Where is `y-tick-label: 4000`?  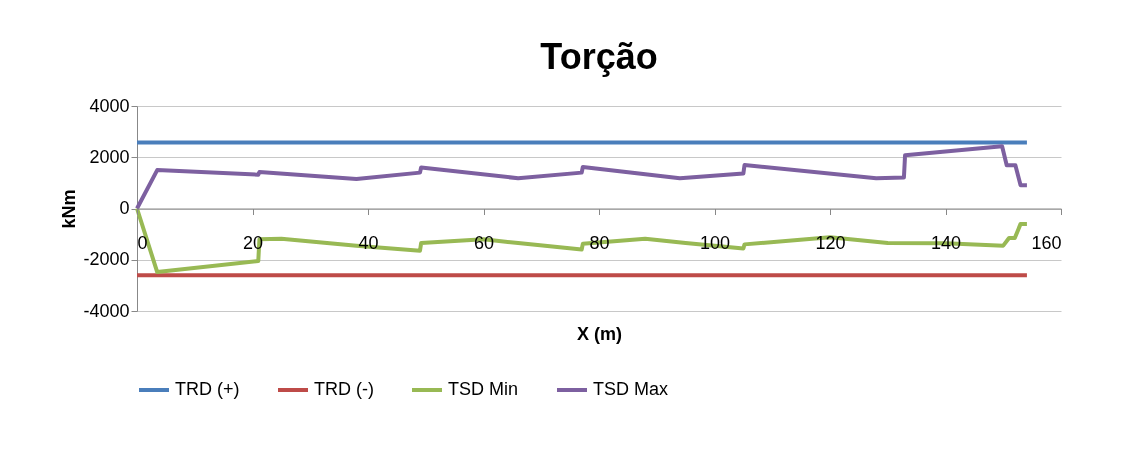
y-tick-label: 4000 is located at coordinates (109, 105).